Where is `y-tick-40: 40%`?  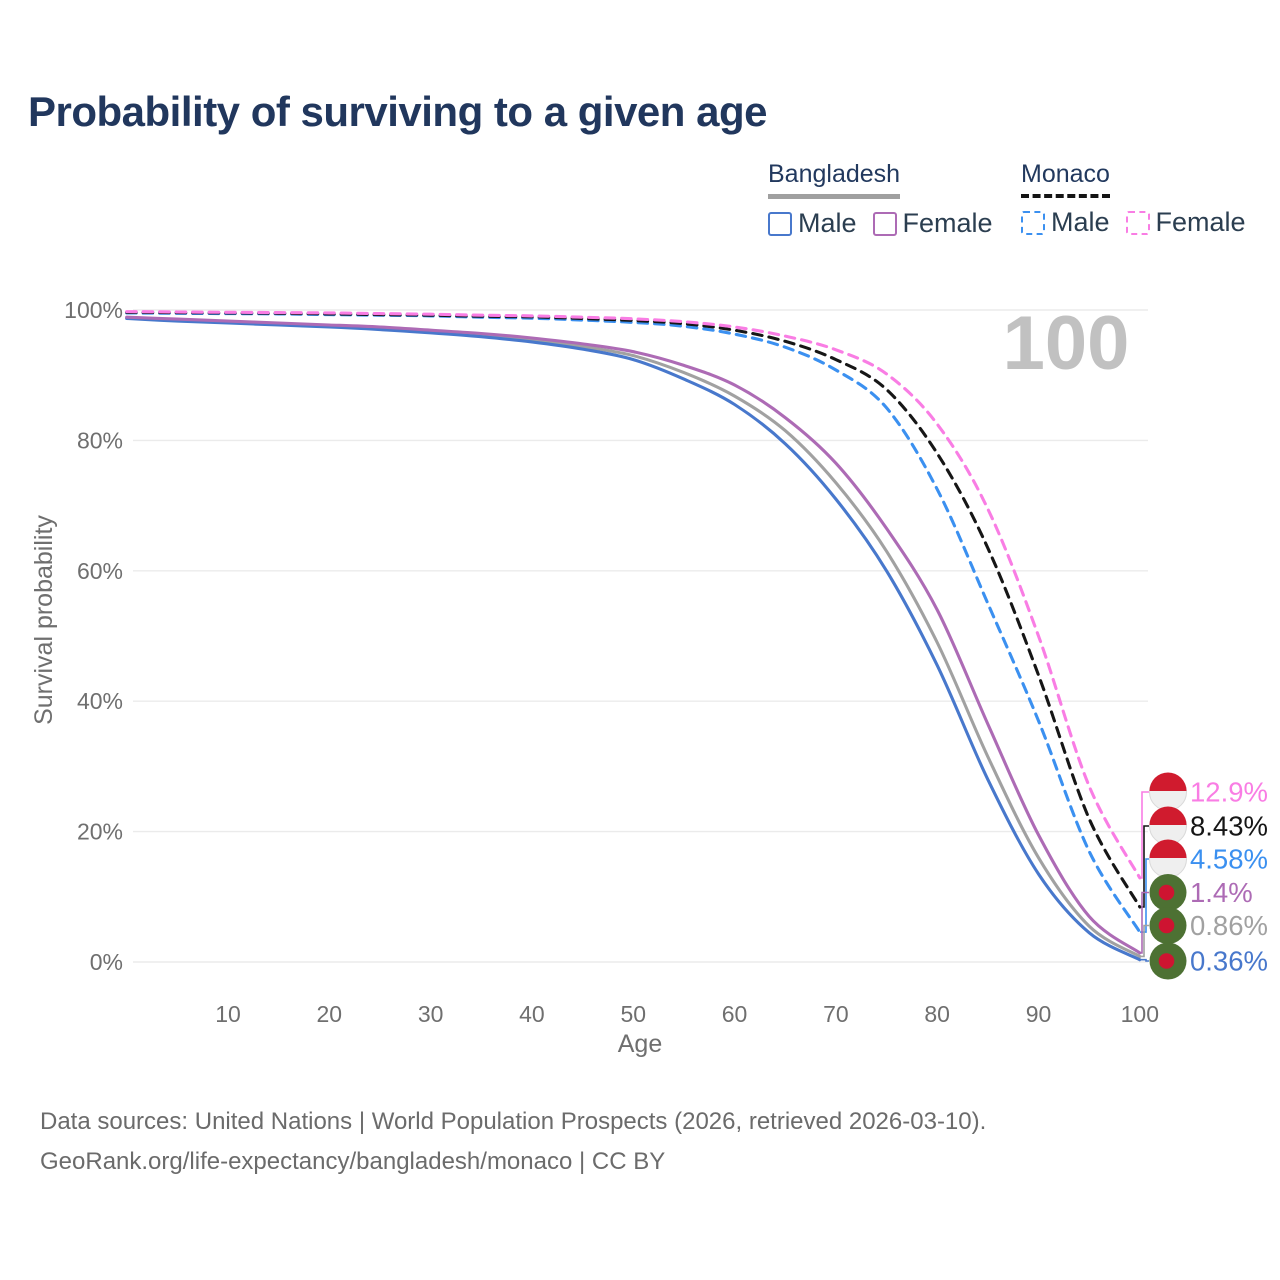 y-tick-40: 40% is located at coordinates (100, 701).